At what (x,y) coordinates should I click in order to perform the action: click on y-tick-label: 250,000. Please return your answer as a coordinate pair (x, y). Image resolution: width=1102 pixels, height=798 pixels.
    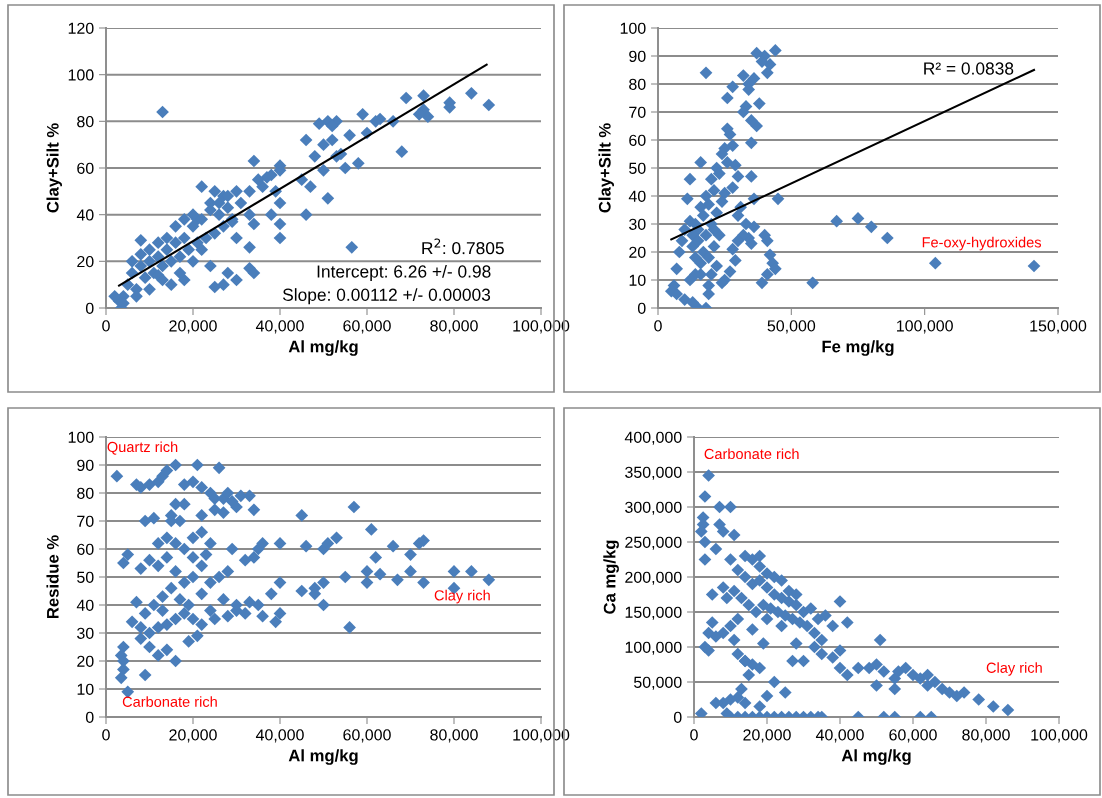
    Looking at the image, I should click on (653, 543).